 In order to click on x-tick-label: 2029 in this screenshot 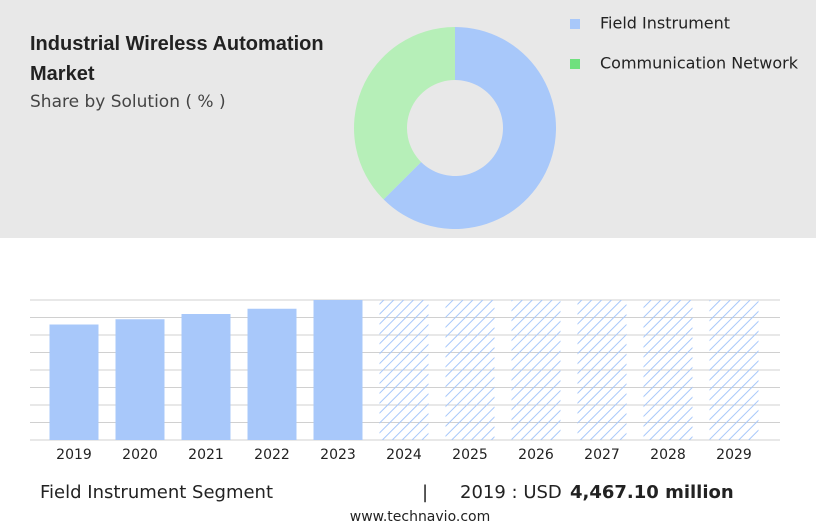, I will do `click(734, 455)`.